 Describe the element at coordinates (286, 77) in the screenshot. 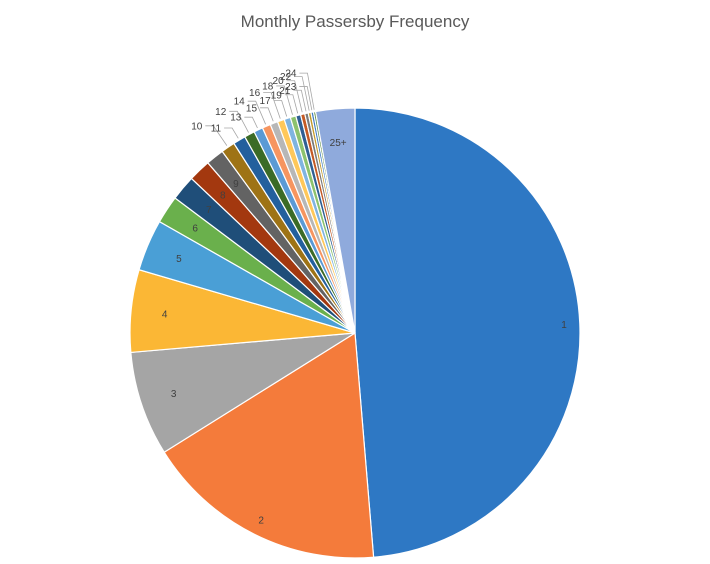

I see `slice-label-22: 22` at that location.